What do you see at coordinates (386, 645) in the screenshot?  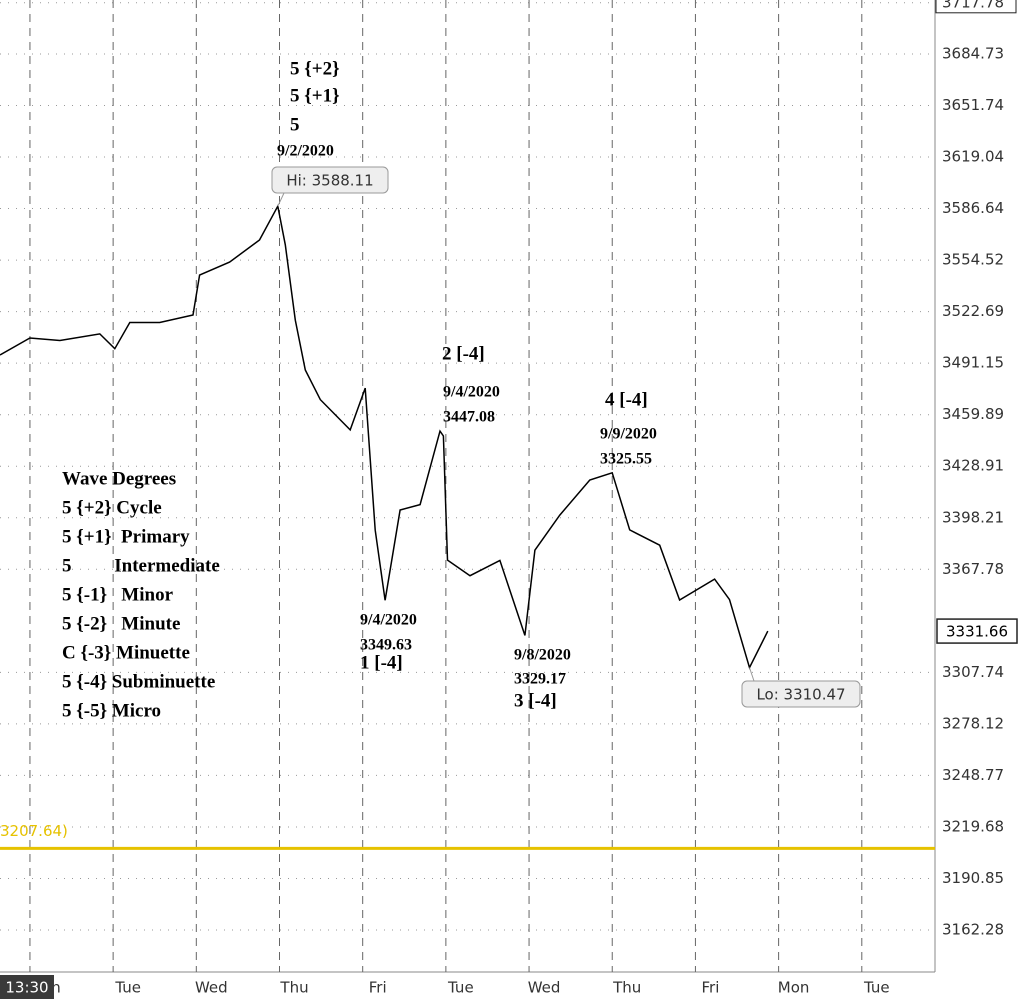 I see `wave-annotation: 3349.63` at bounding box center [386, 645].